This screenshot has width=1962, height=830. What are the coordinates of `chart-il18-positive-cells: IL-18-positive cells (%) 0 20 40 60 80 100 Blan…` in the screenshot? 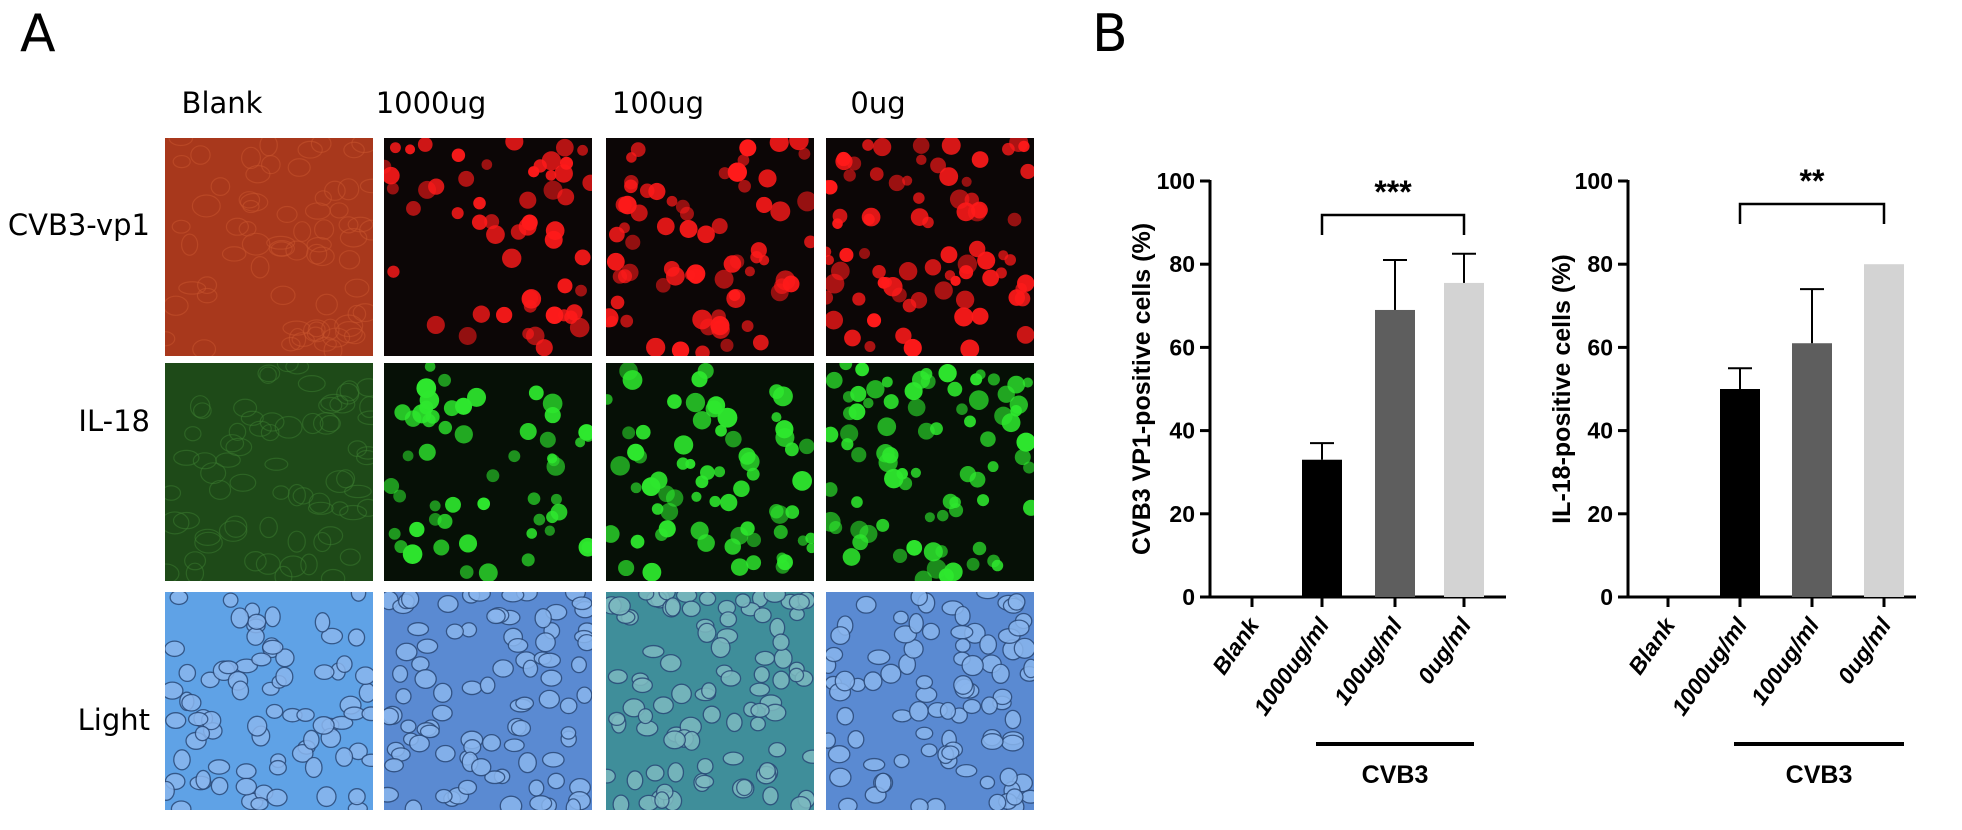 It's located at (1732, 476).